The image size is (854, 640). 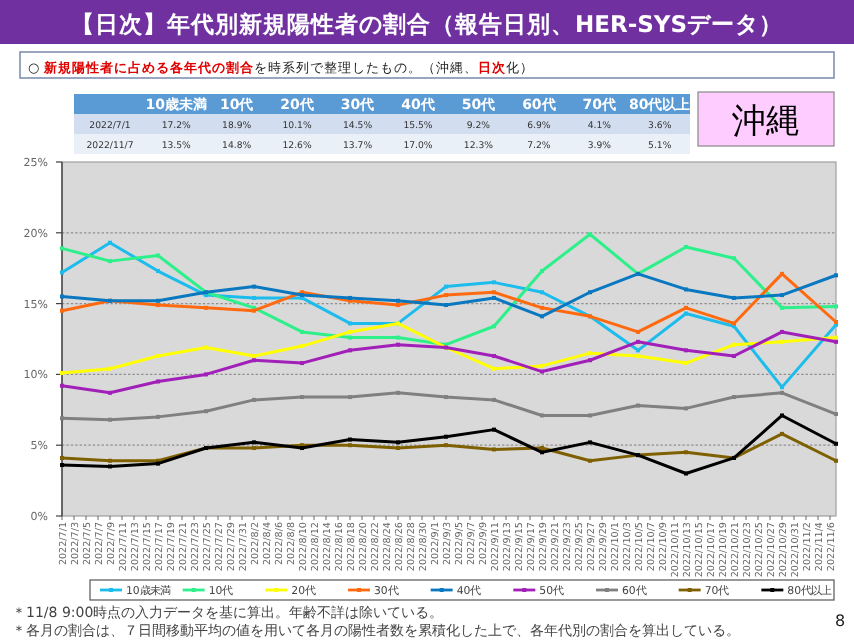 What do you see at coordinates (766, 122) in the screenshot?
I see `text: 沖縄` at bounding box center [766, 122].